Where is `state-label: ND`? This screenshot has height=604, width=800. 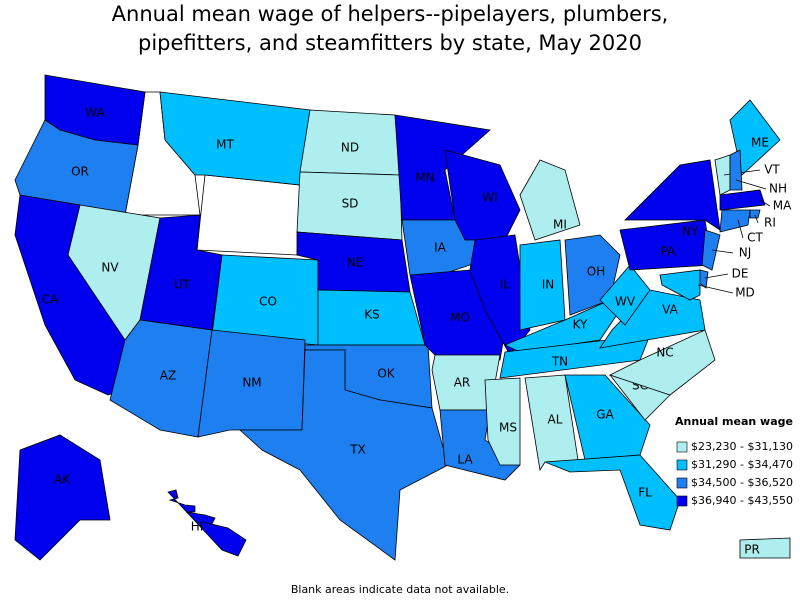
state-label: ND is located at coordinates (350, 148).